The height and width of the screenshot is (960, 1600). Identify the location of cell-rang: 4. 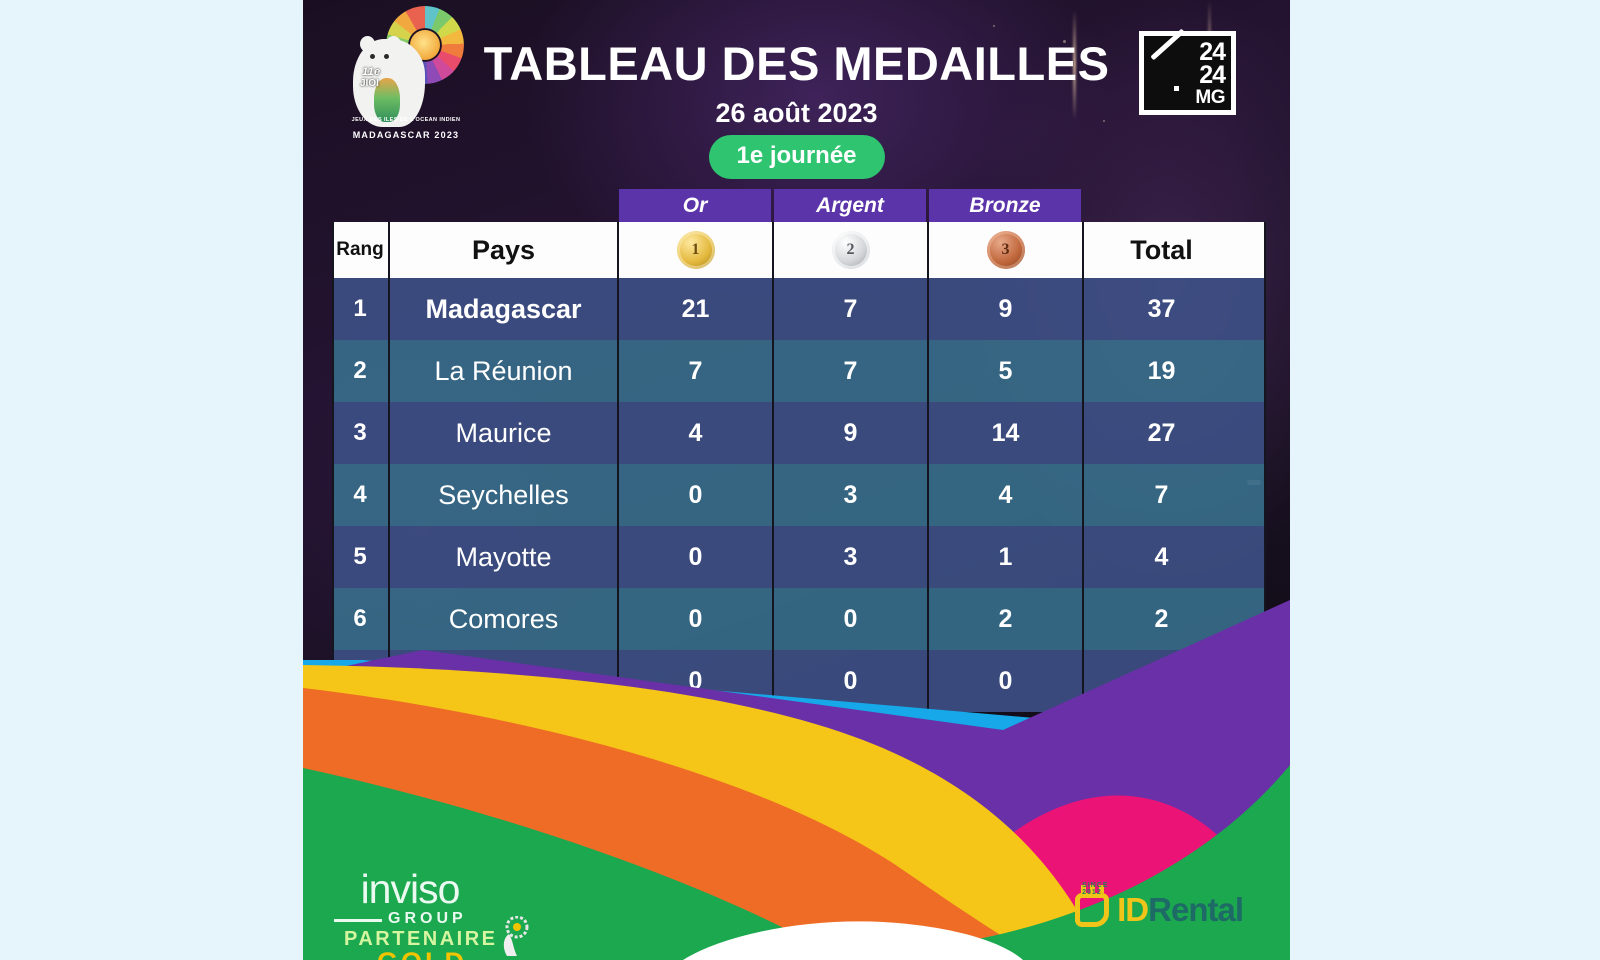
(361, 495).